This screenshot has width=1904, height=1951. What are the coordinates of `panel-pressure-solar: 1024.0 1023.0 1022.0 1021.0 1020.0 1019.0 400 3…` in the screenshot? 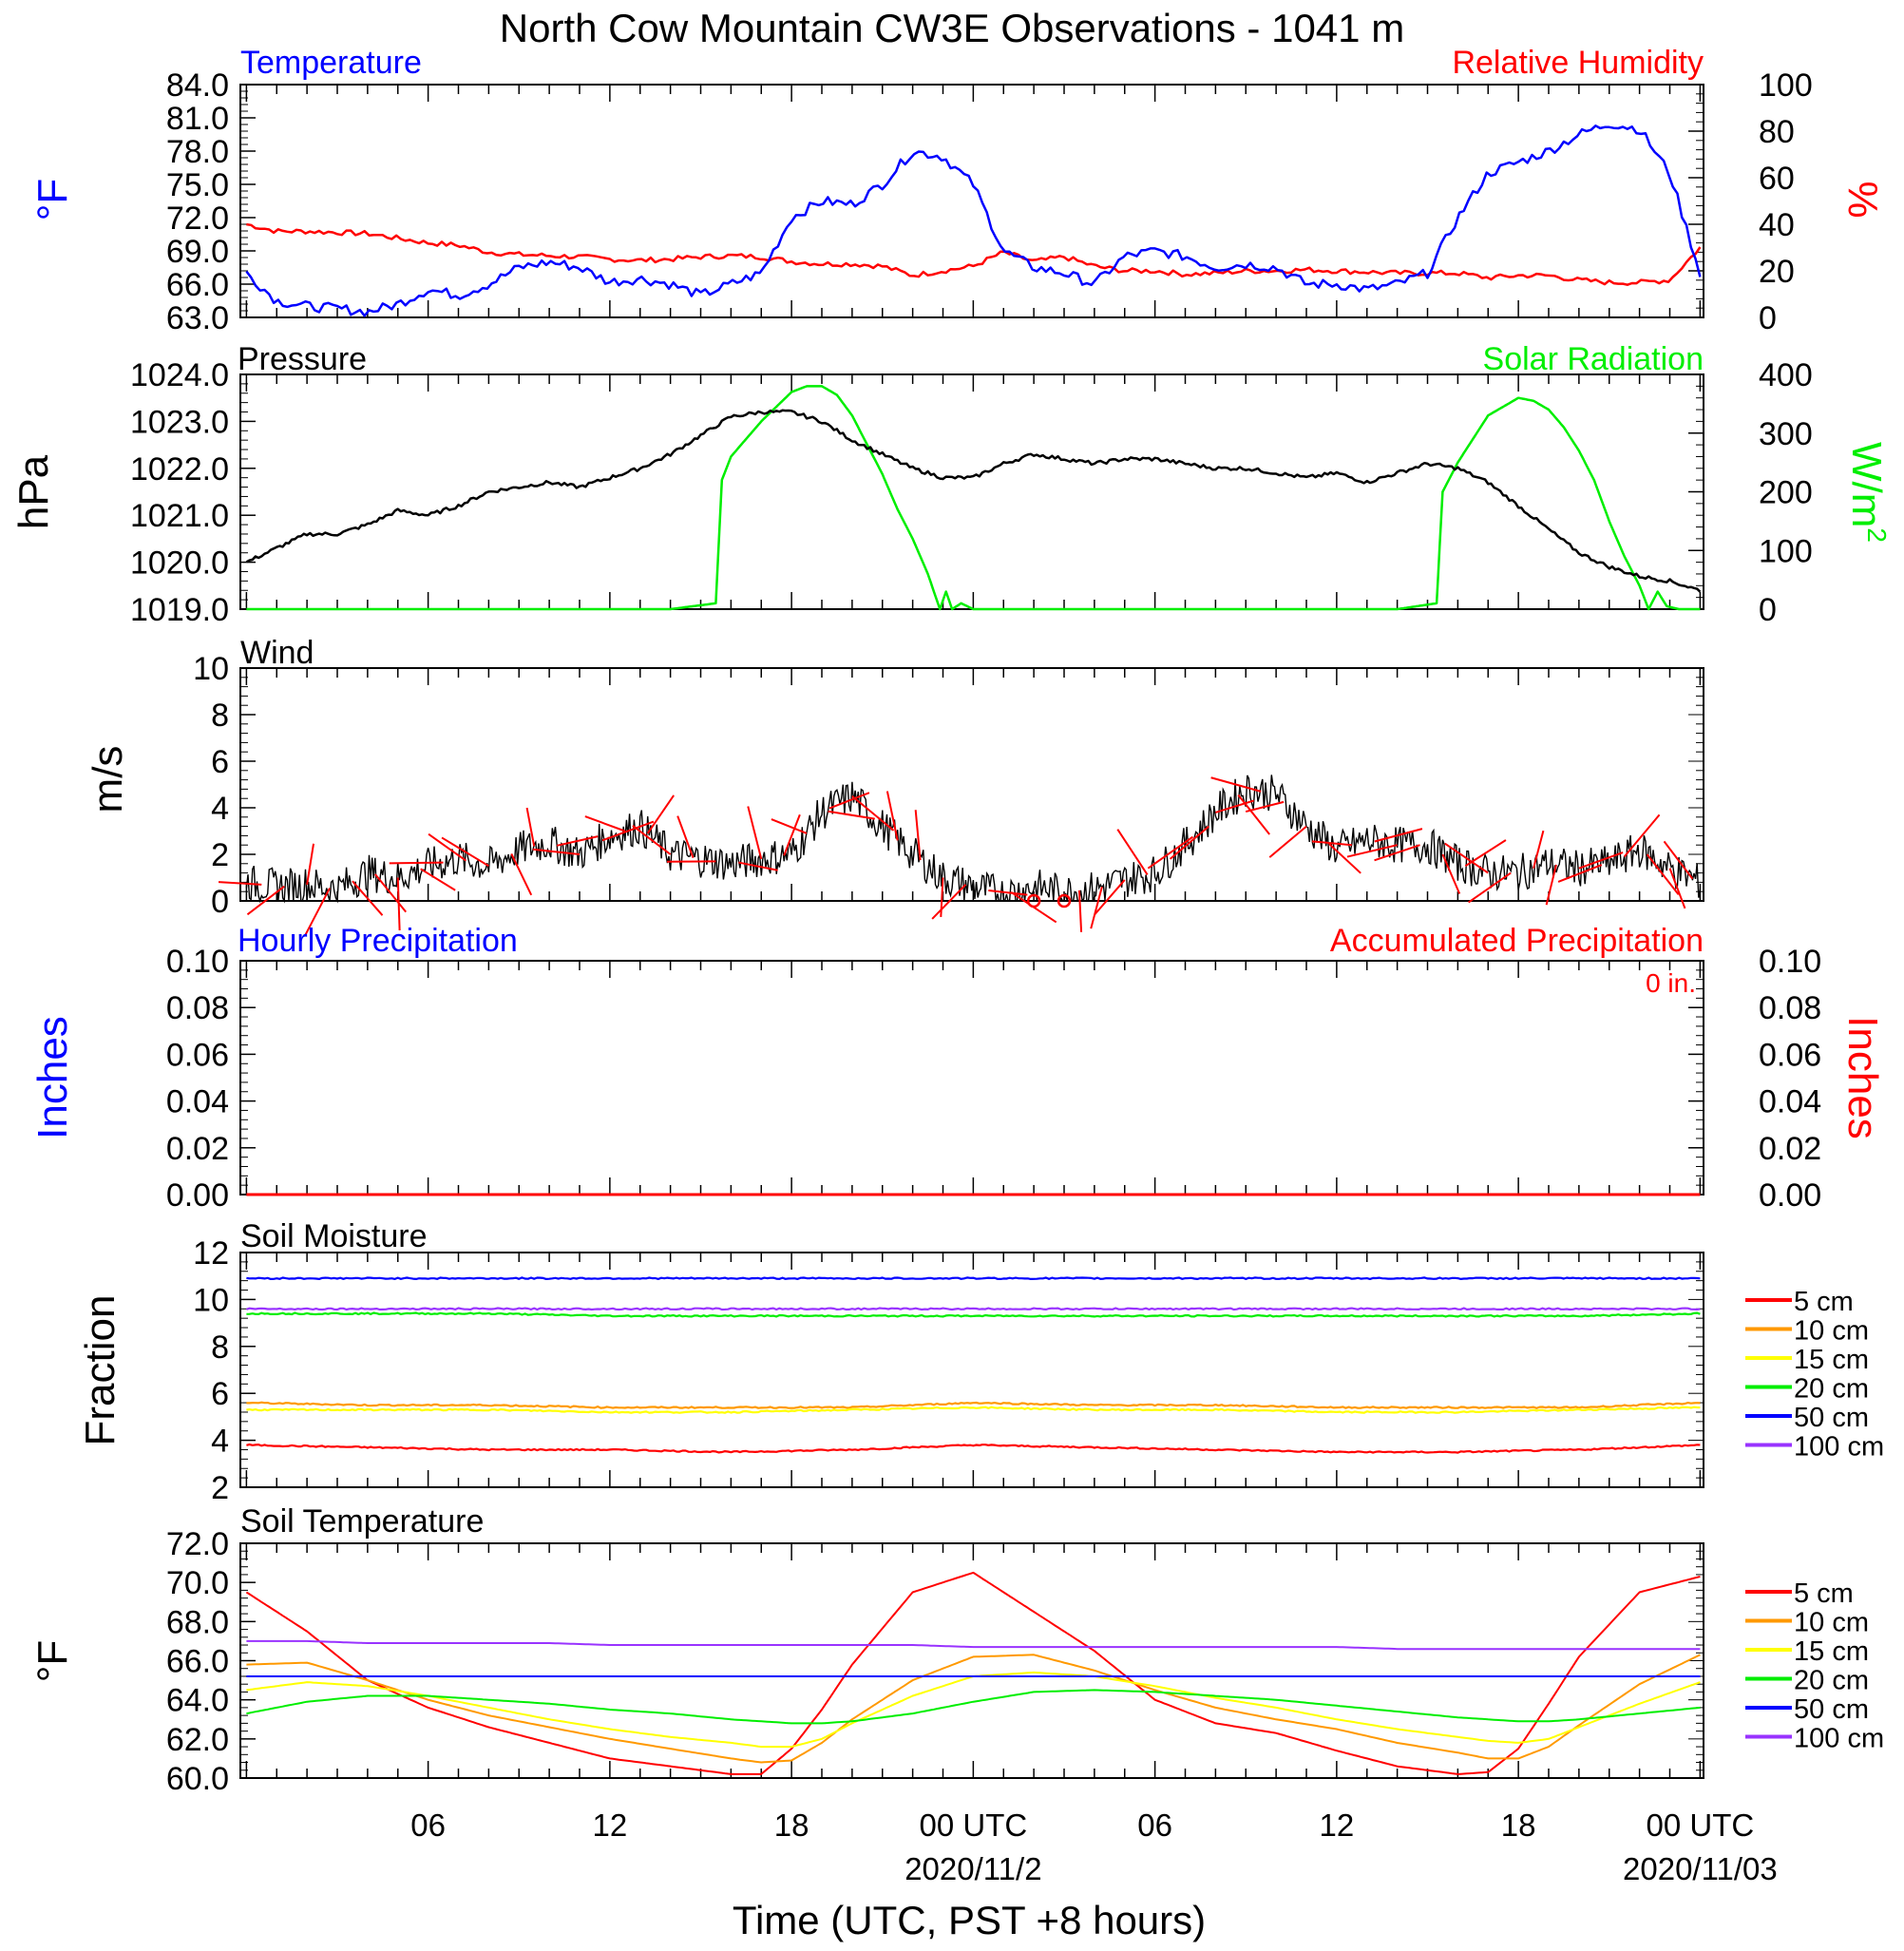 It's located at (951, 484).